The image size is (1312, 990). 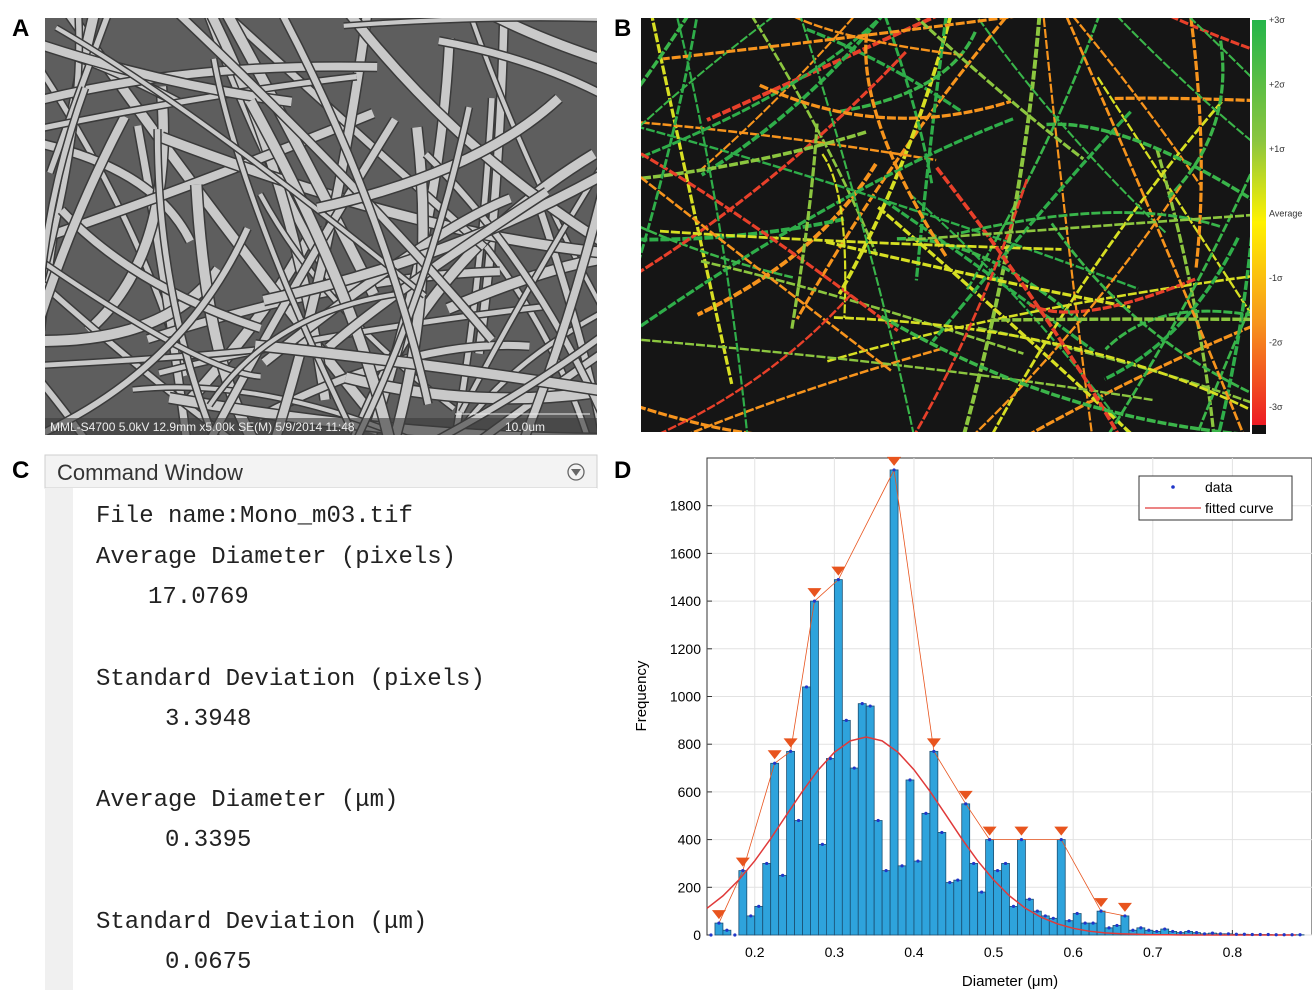 I want to click on y-tick-label: 0, so click(x=697, y=935).